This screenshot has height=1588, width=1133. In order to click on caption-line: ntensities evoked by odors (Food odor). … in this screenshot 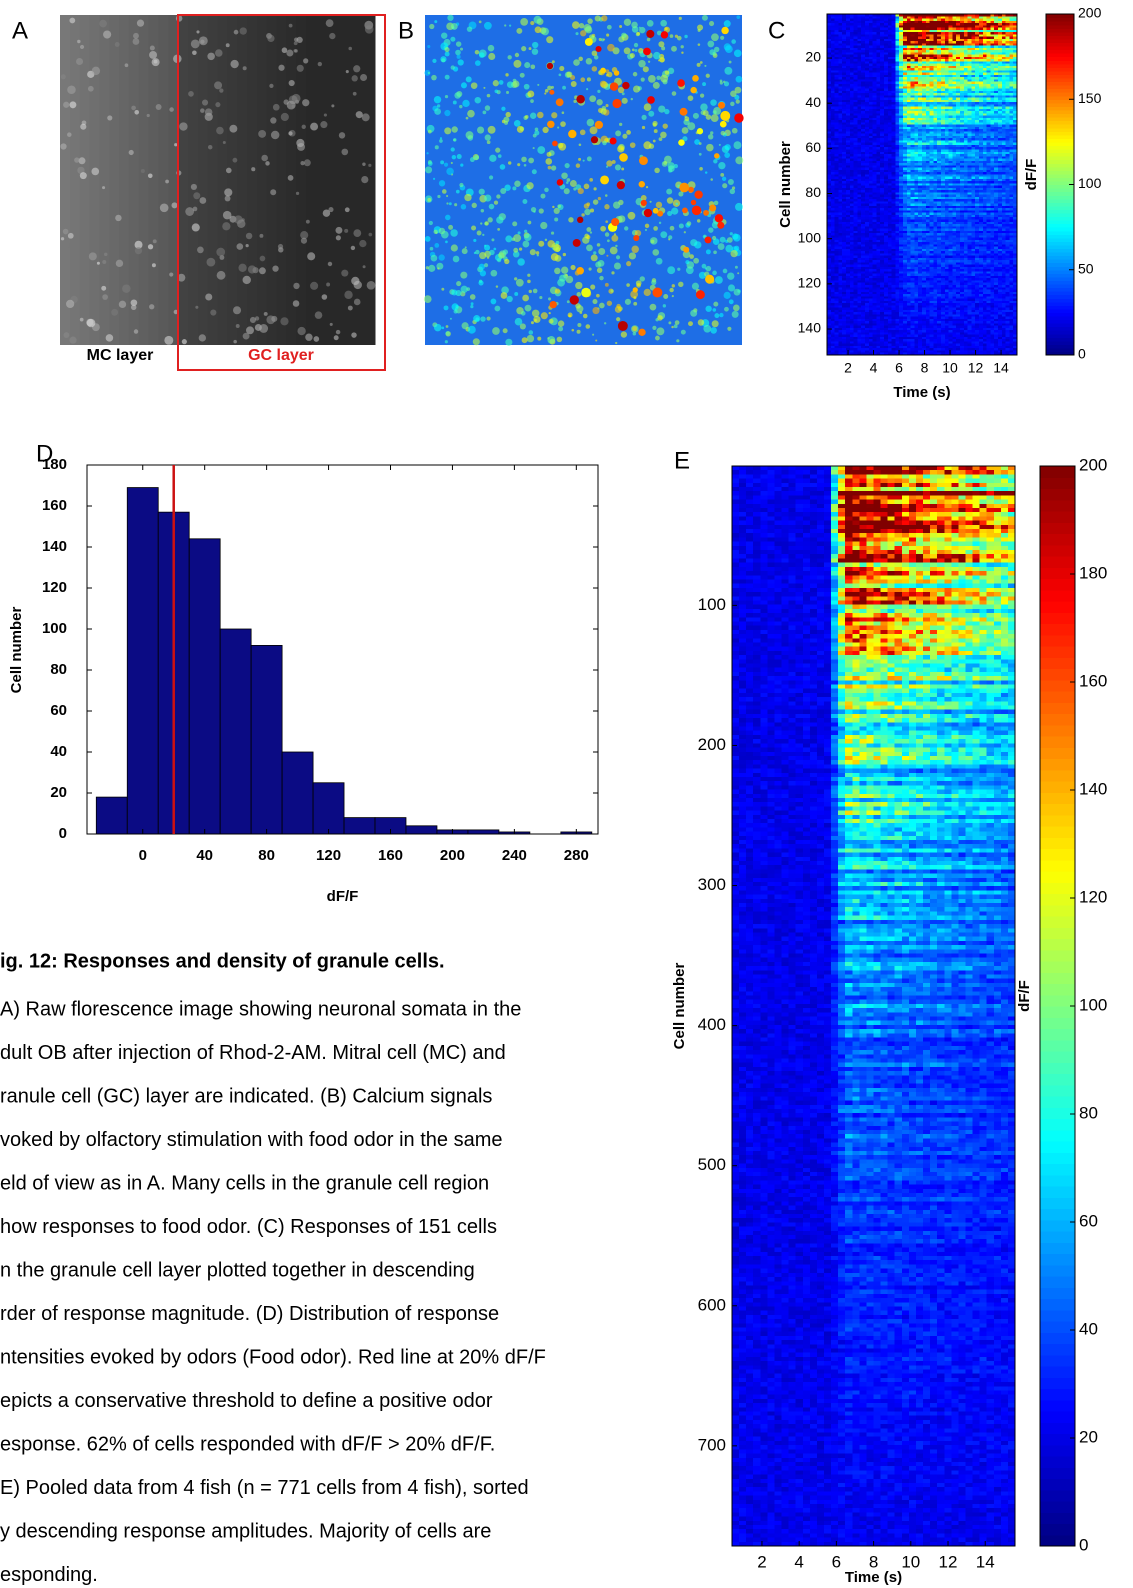, I will do `click(273, 1357)`.